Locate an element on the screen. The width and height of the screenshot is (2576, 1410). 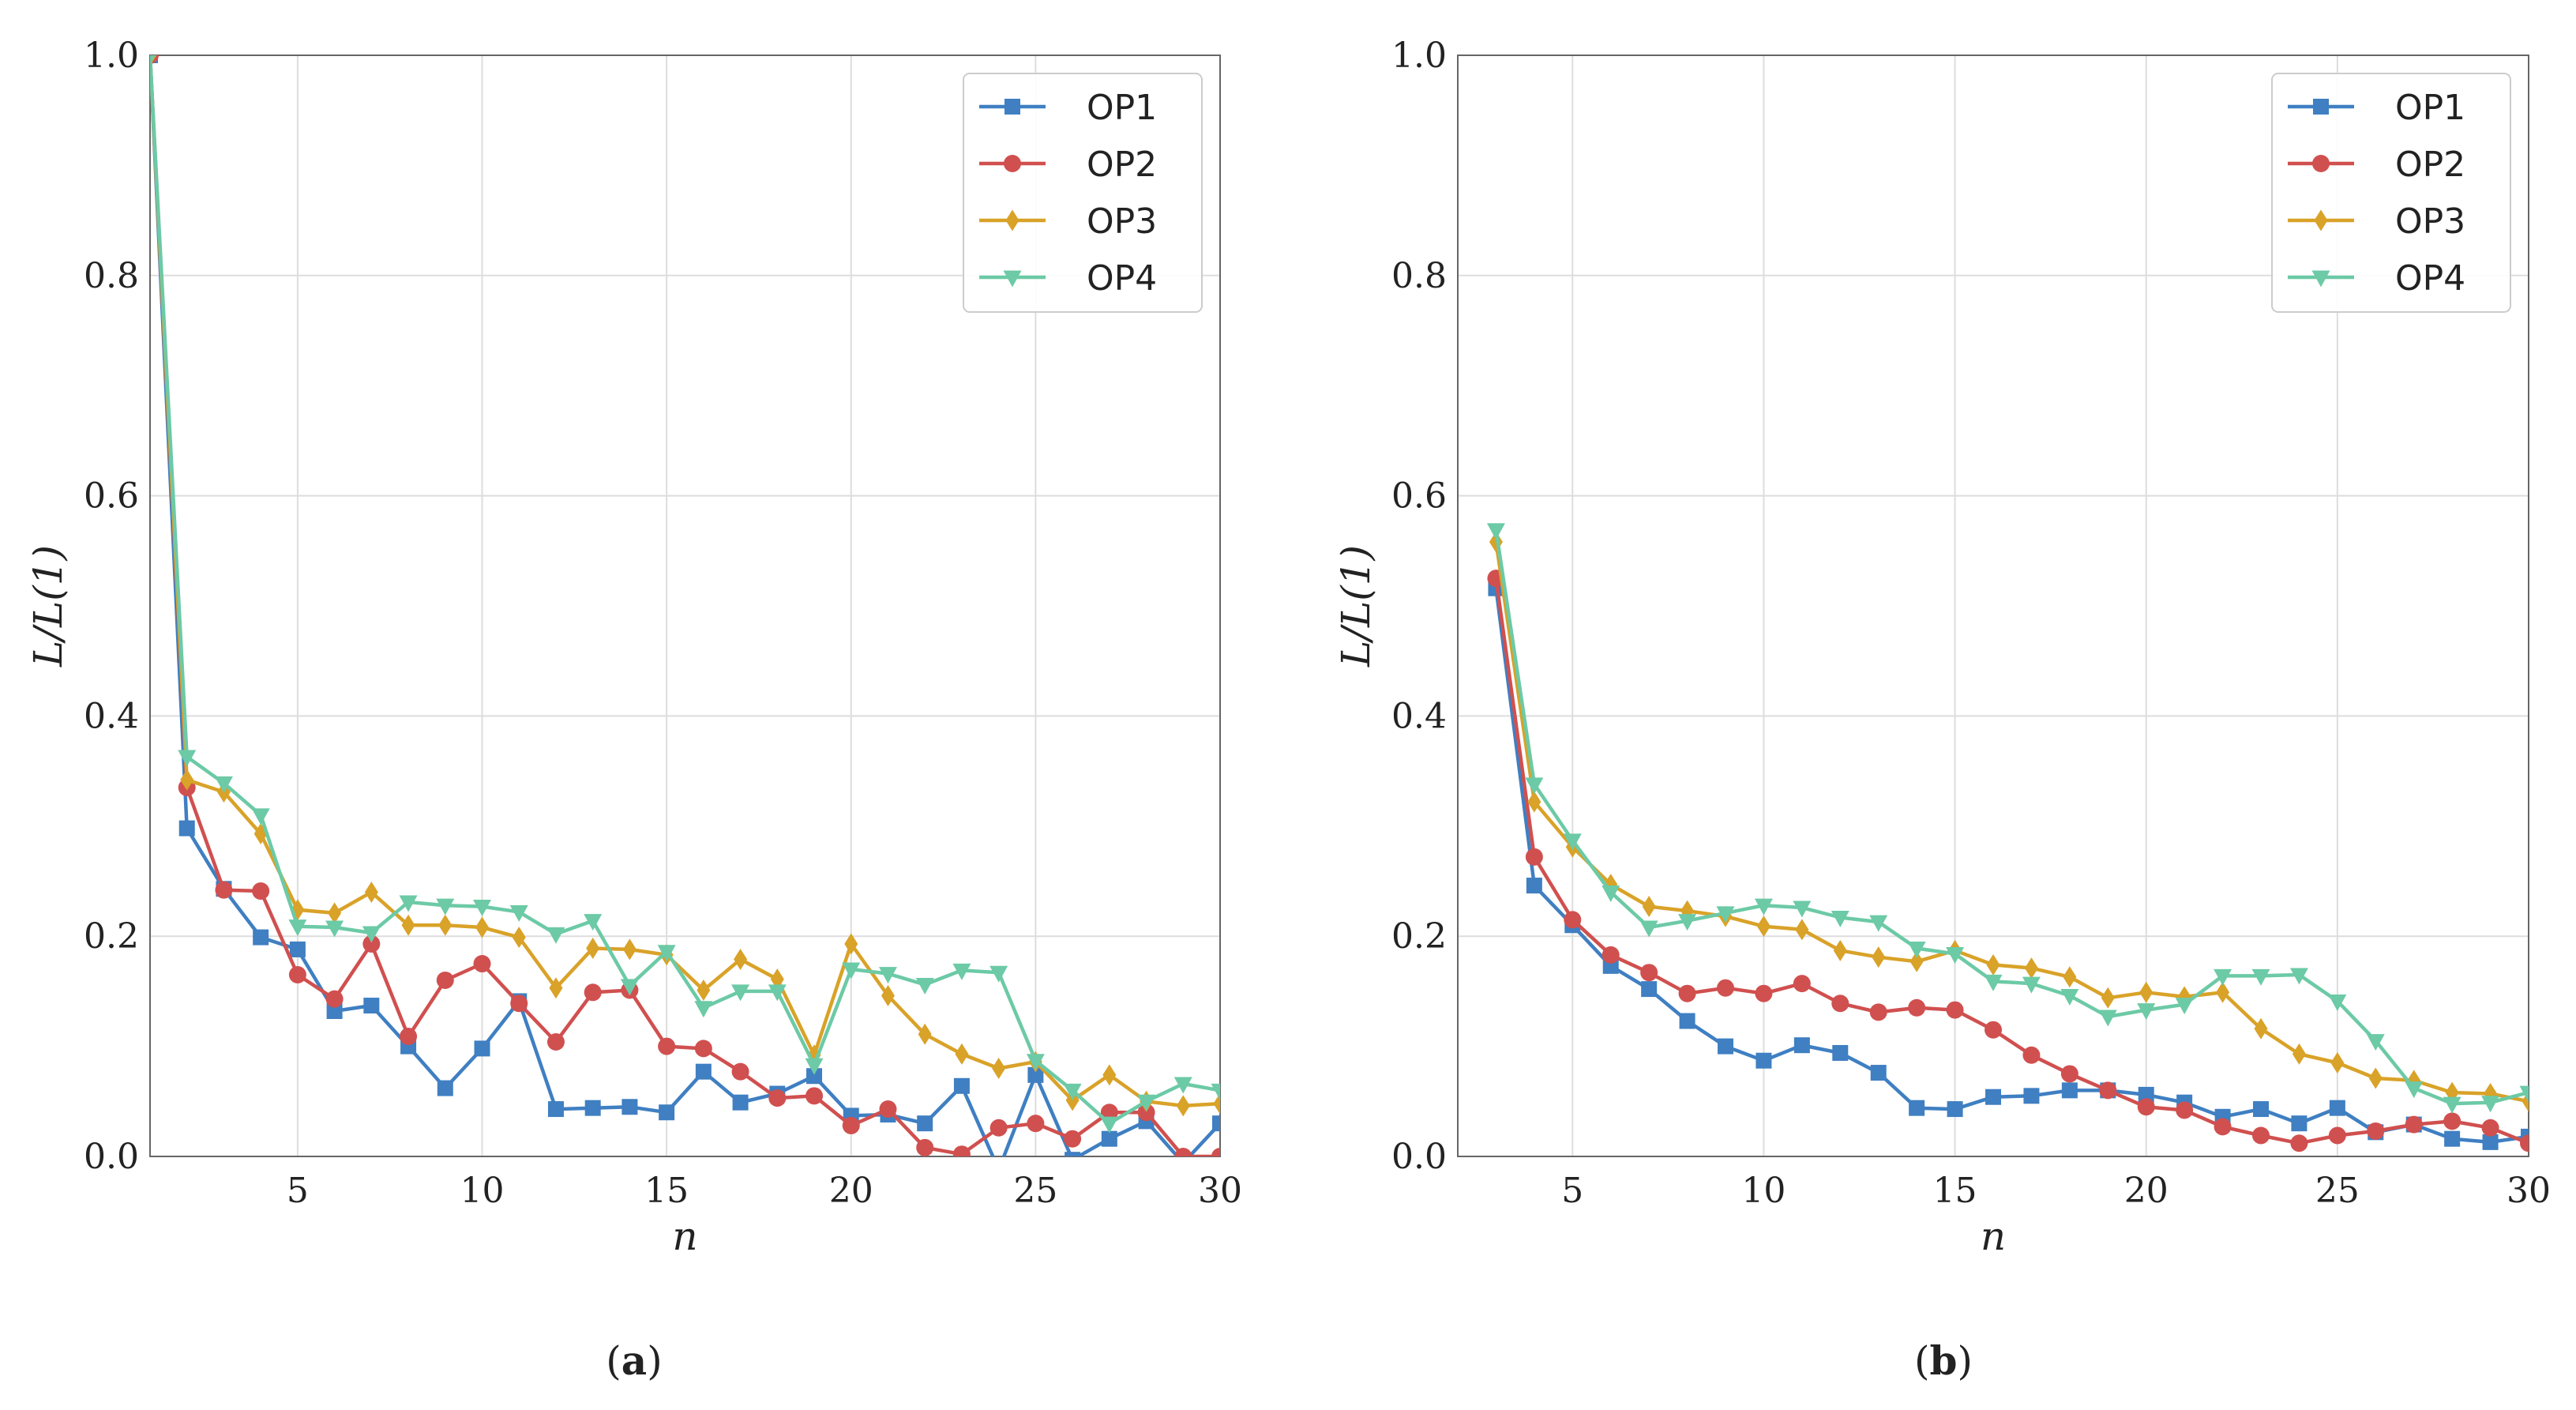
panel-a-y-axis-label: L/L(1) is located at coordinates (48, 606).